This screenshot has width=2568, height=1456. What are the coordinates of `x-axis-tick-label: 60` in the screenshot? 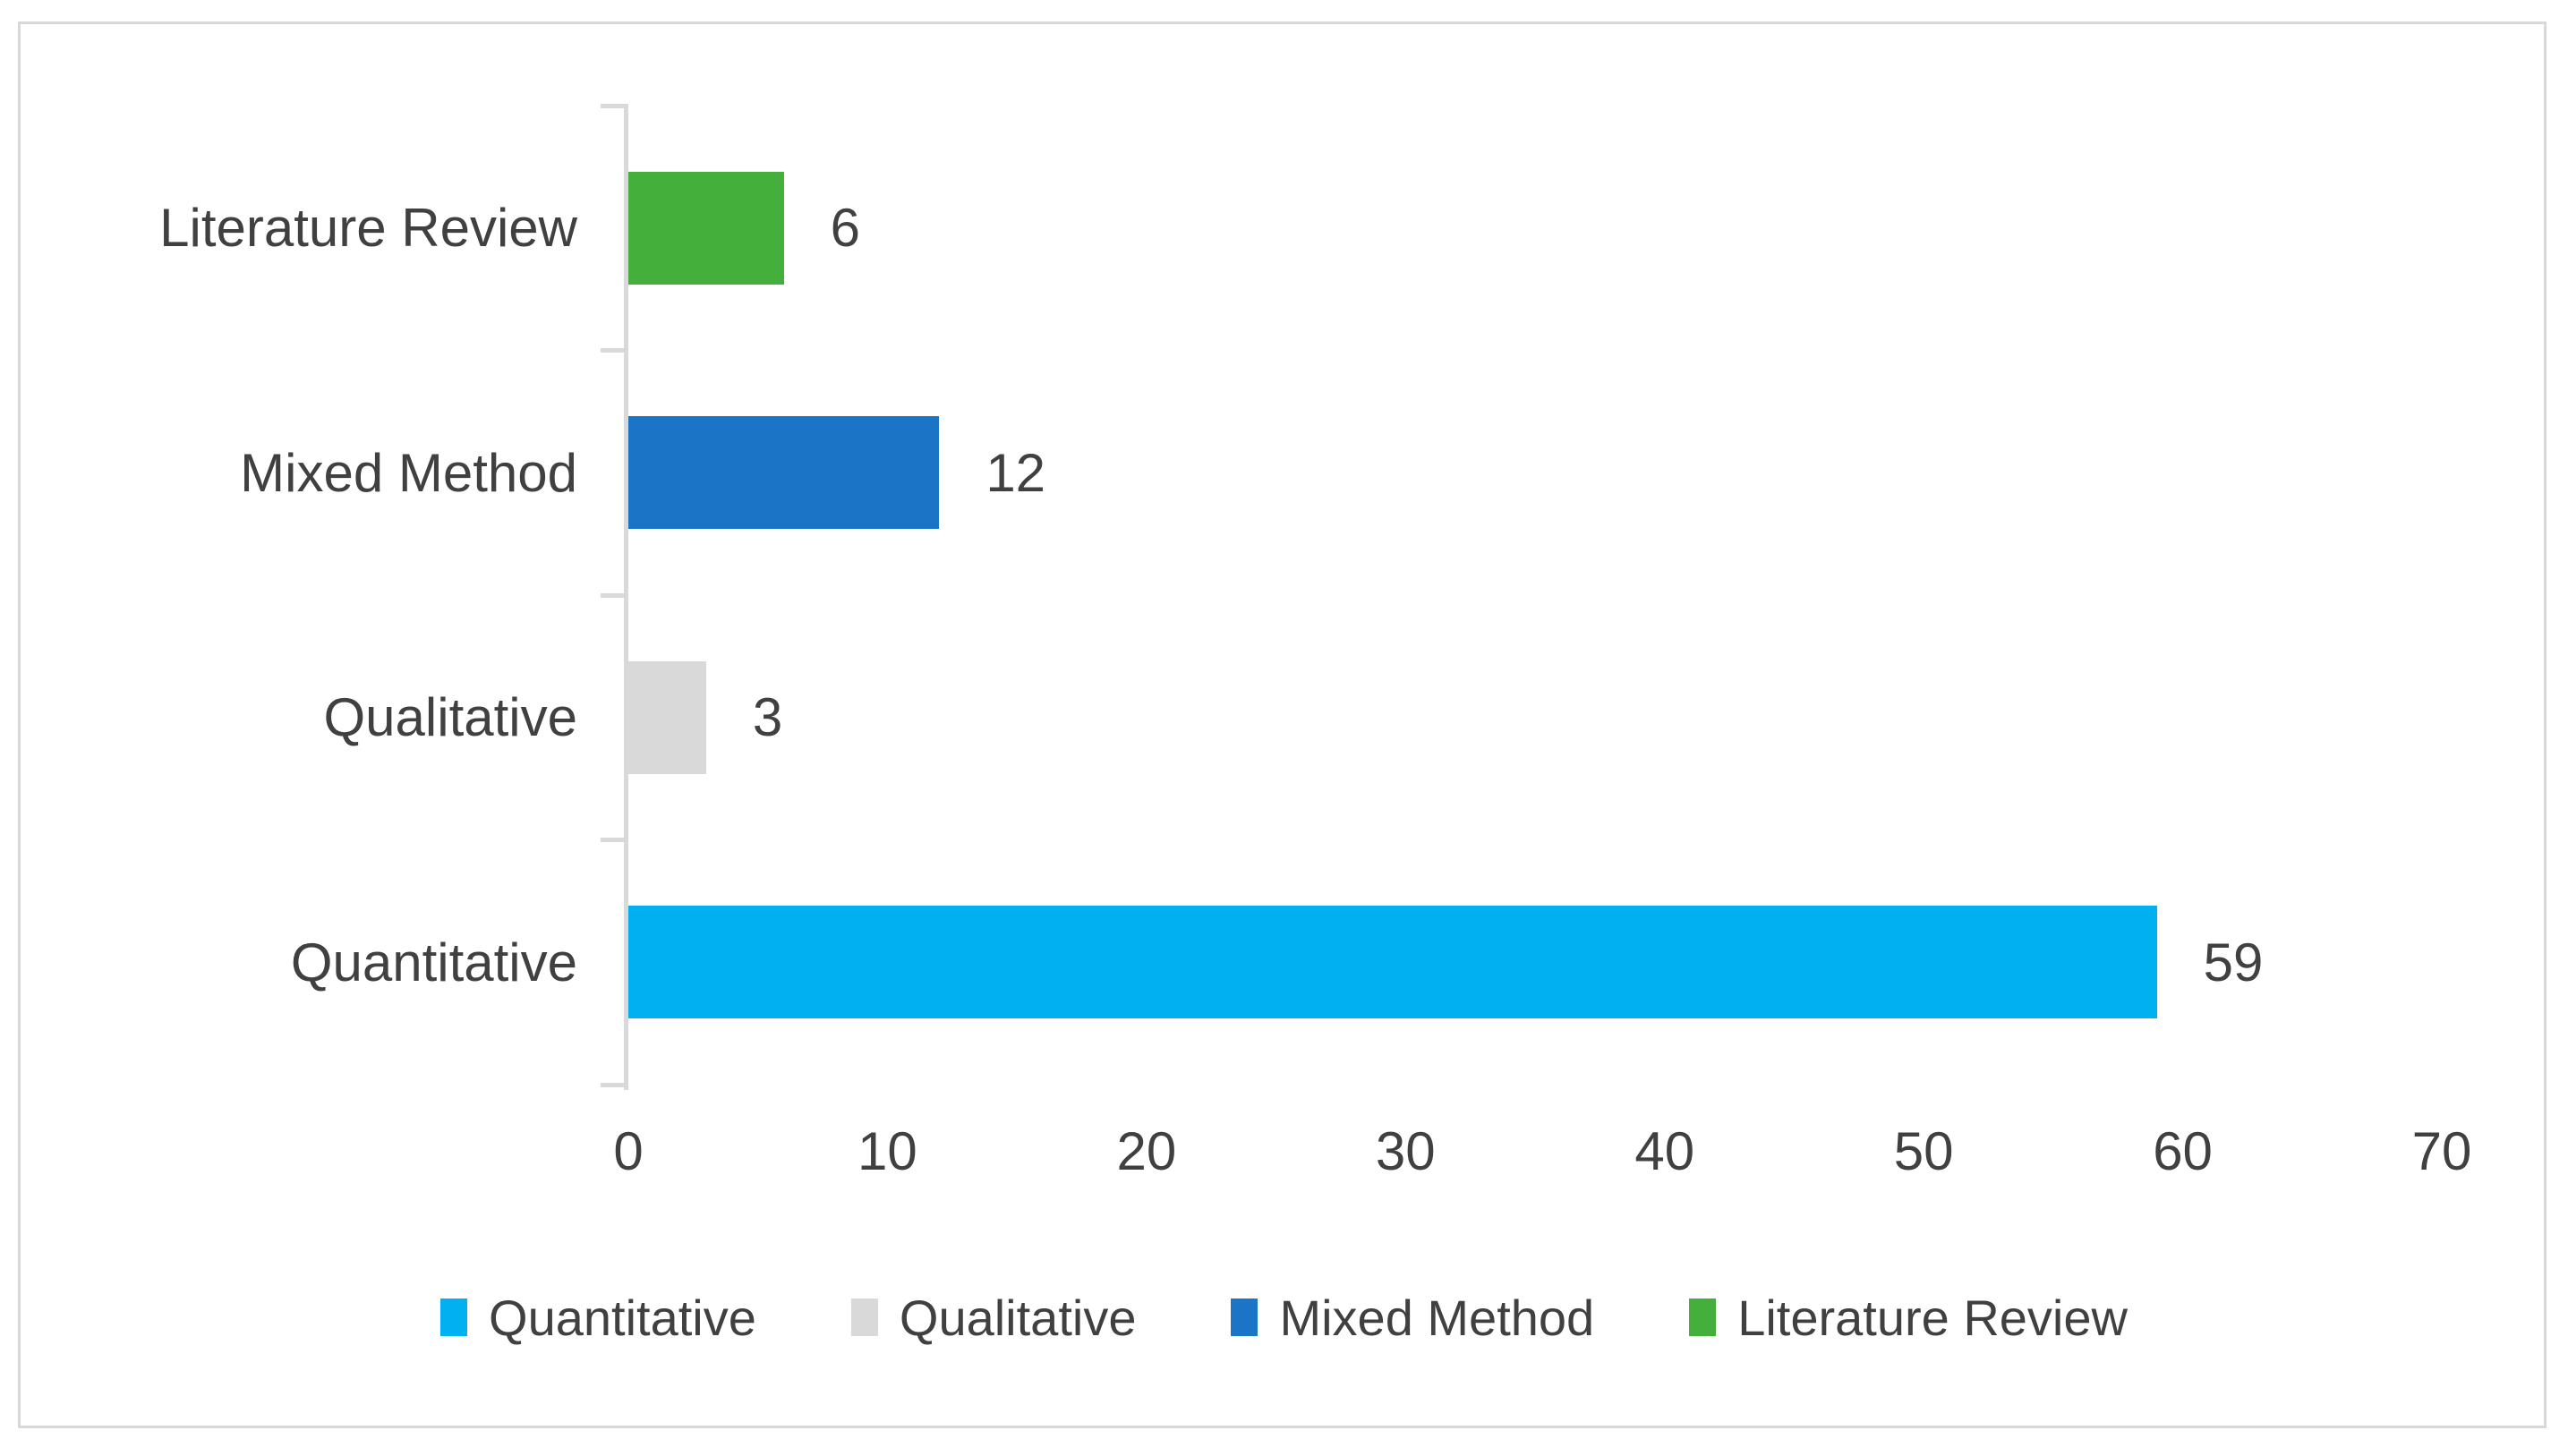 It's located at (2183, 1151).